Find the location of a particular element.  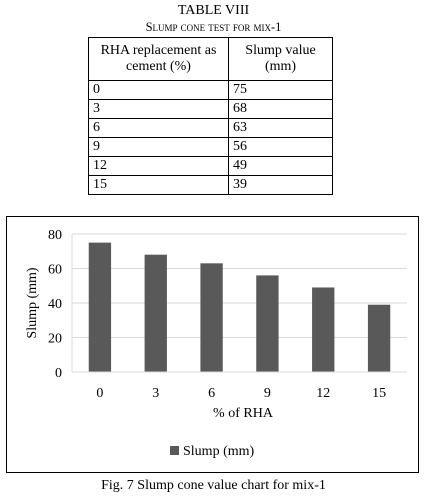

table-row: 0 75 is located at coordinates (210, 90).